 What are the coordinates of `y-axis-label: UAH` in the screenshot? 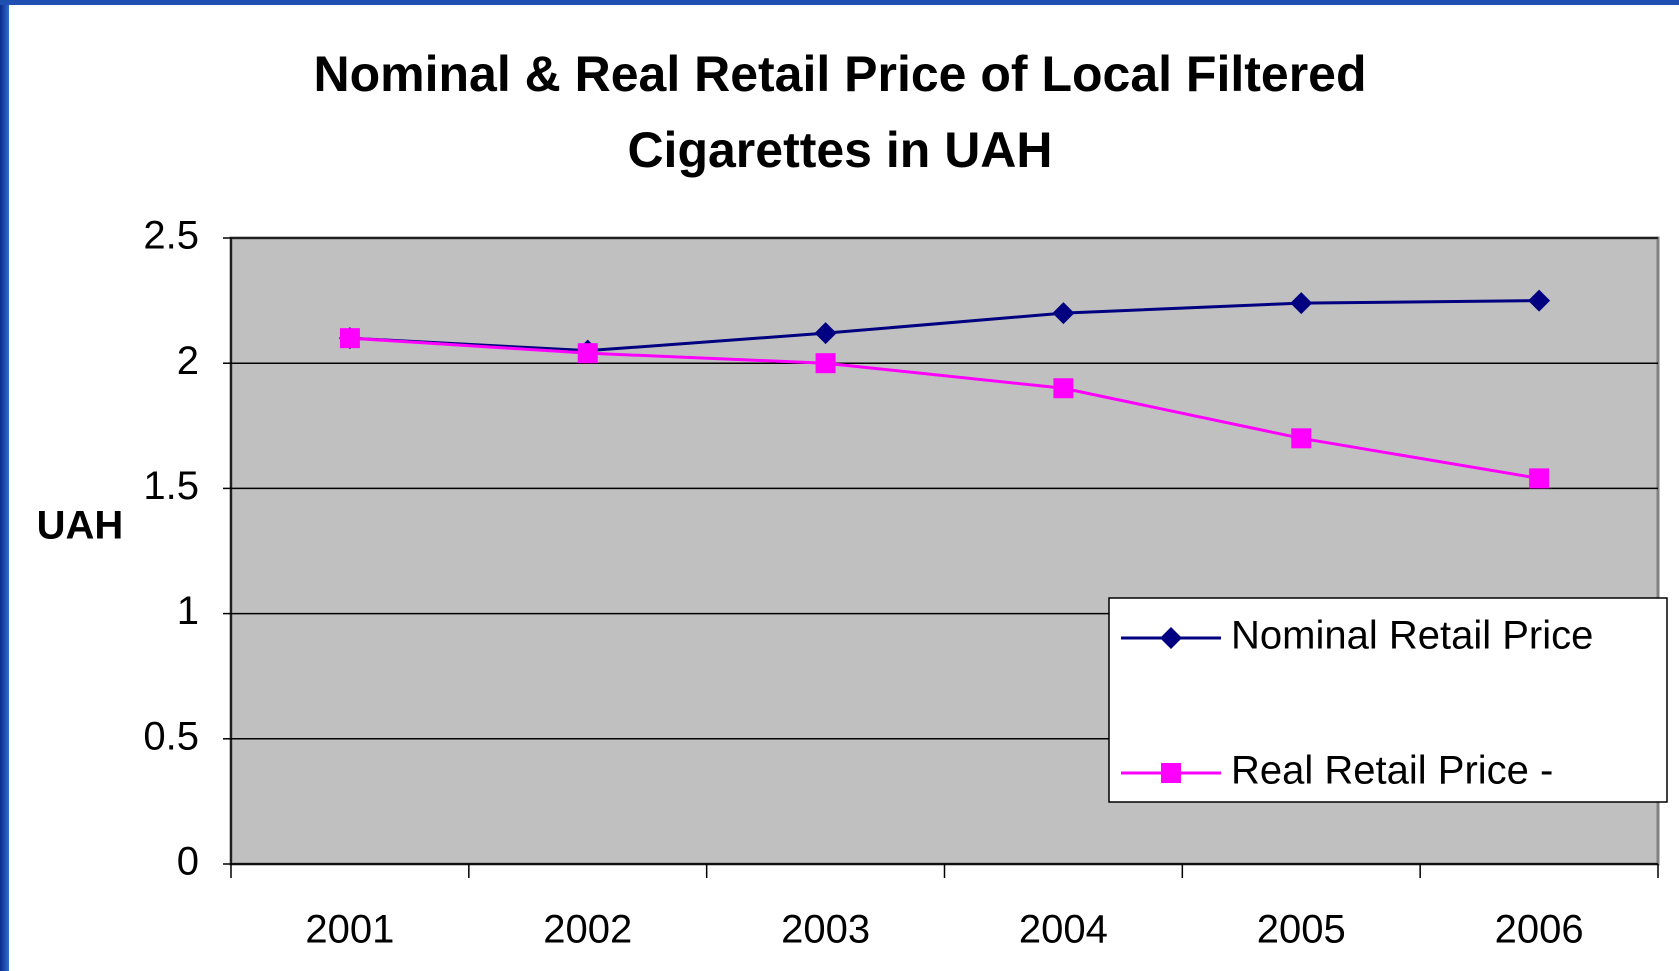 It's located at (80, 526).